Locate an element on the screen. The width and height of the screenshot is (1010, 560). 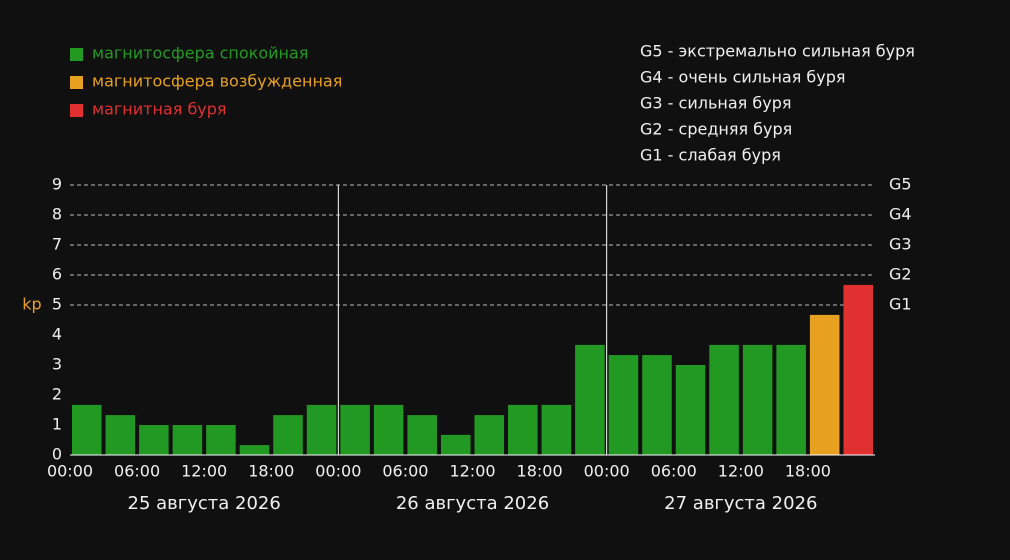
y2-tick-label: G5 is located at coordinates (900, 184).